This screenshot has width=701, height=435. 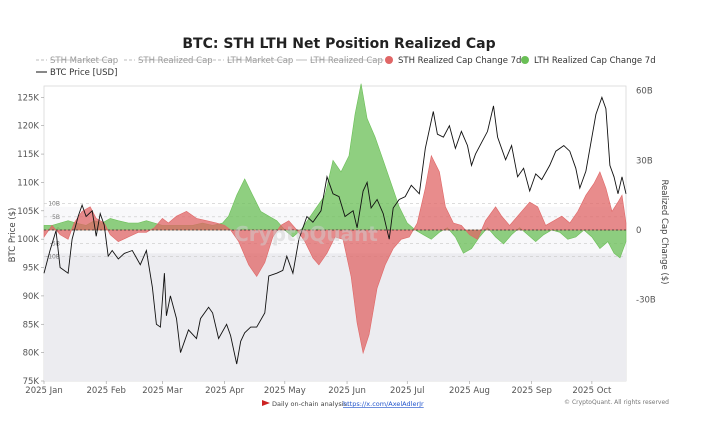 What do you see at coordinates (664, 231) in the screenshot?
I see `right-axis-title: Realized Cap Change ($)` at bounding box center [664, 231].